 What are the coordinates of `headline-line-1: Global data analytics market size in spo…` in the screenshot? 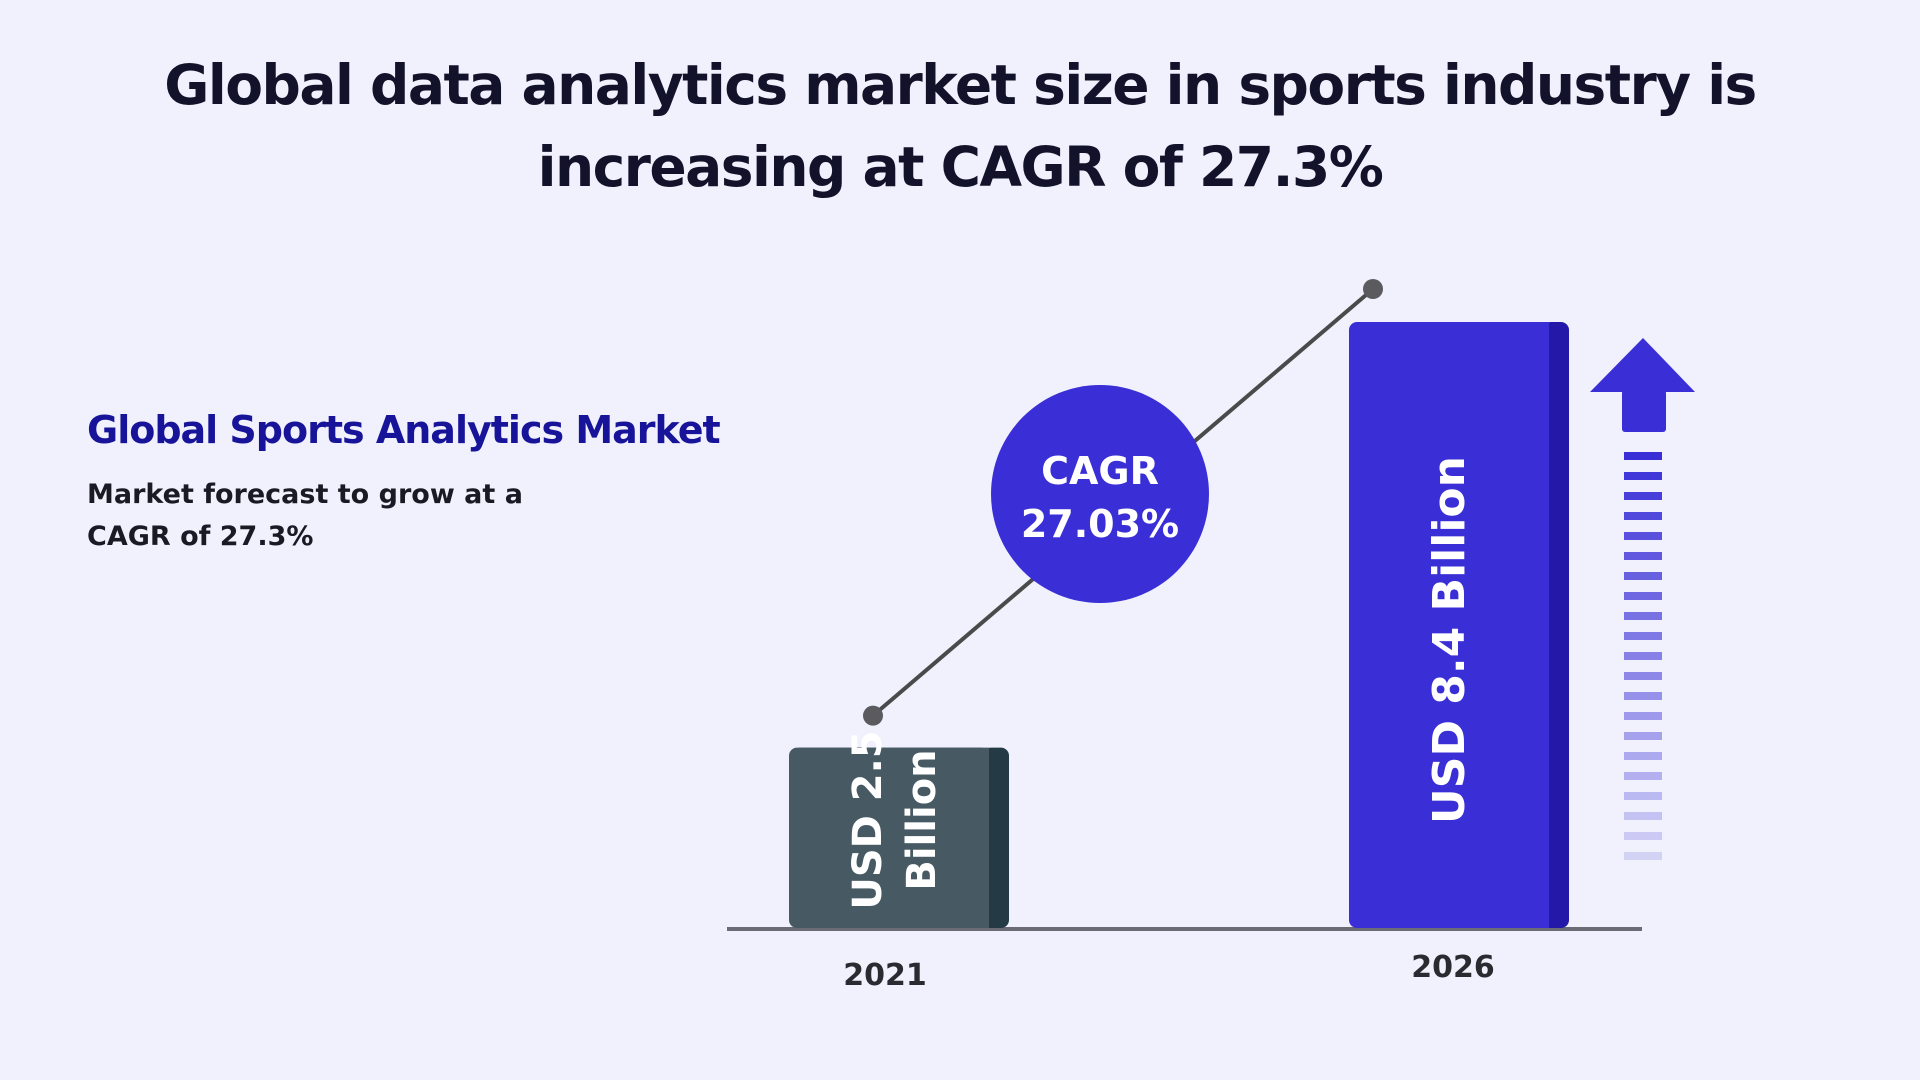 It's located at (960, 85).